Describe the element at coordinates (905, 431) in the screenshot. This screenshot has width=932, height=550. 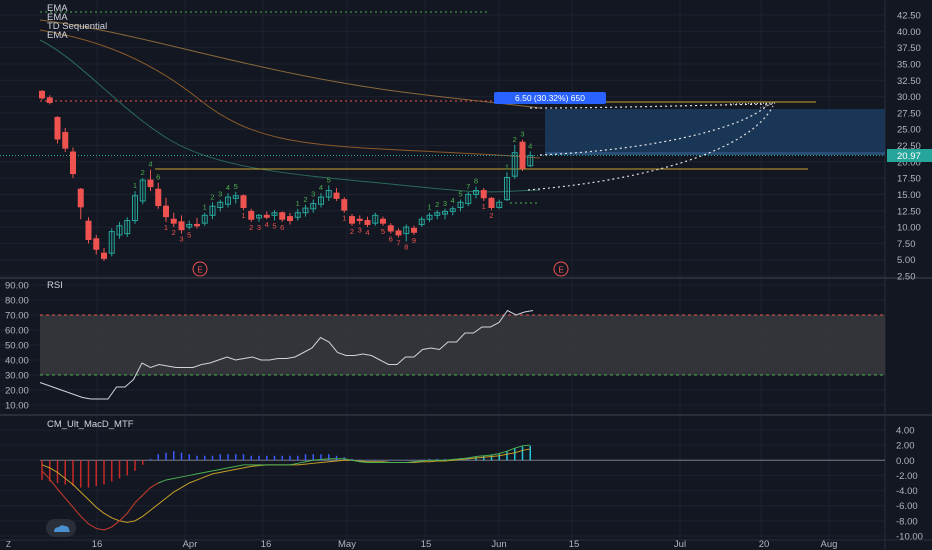
I see `macd-axis-label: 4.00` at that location.